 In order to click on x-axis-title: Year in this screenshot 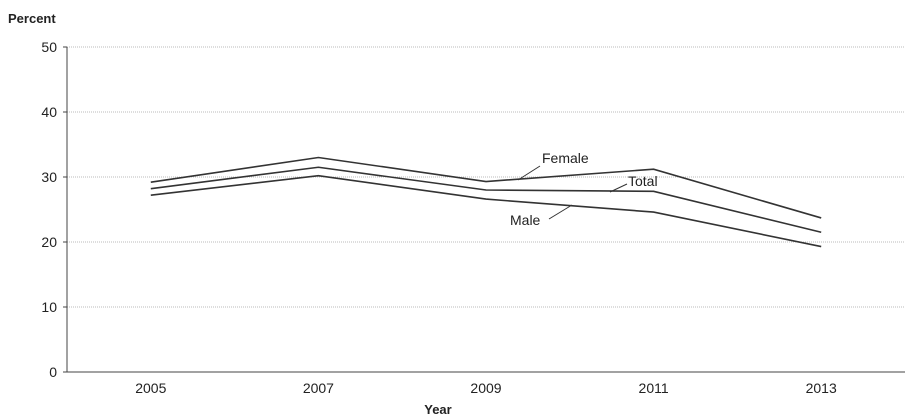, I will do `click(437, 409)`.